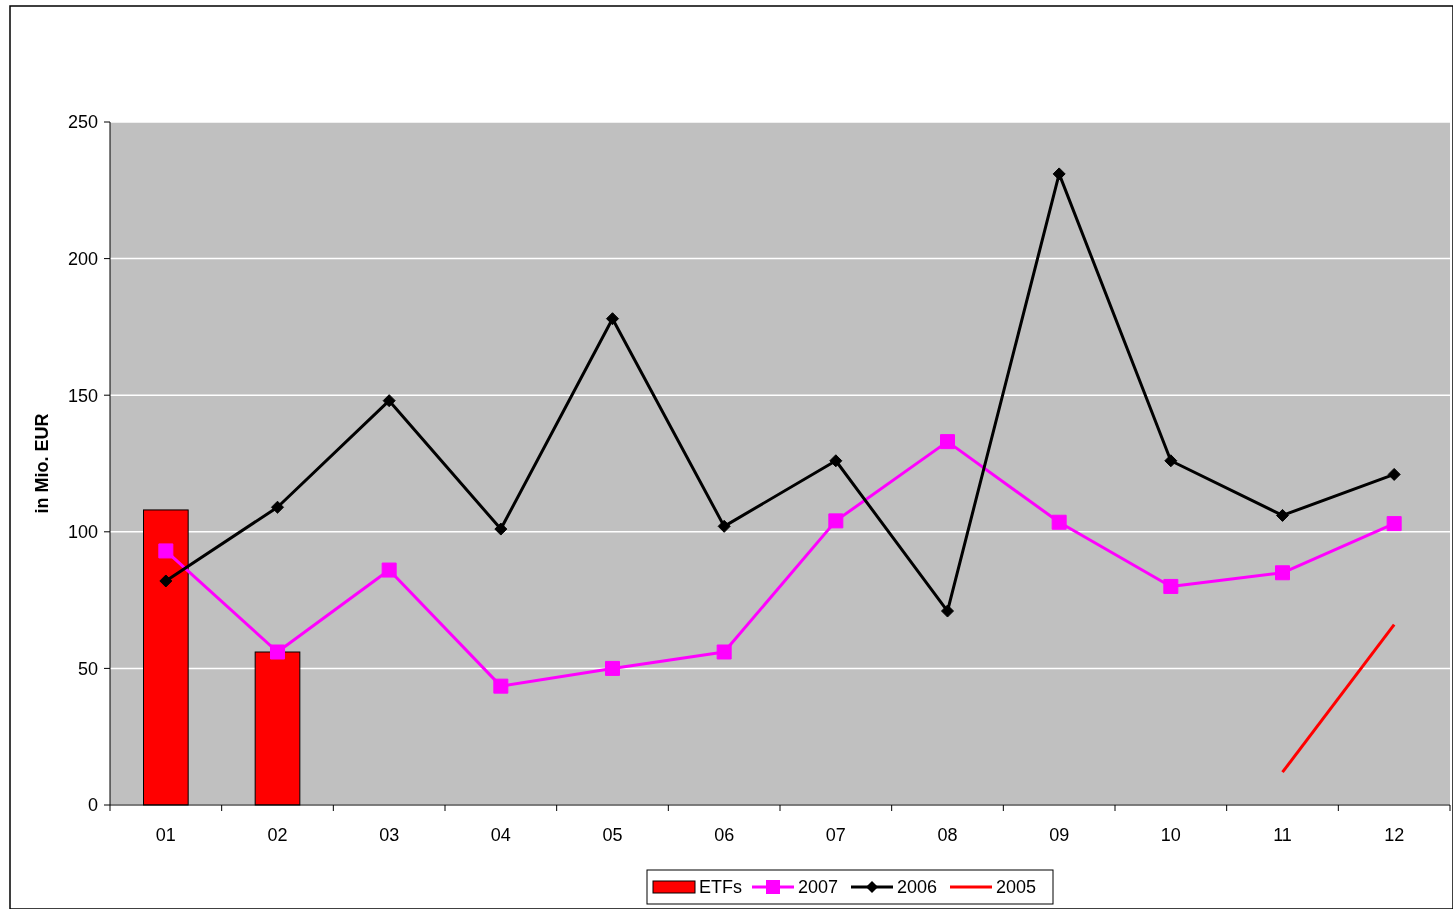 This screenshot has height=909, width=1453. I want to click on x-tick-label: 11, so click(1282, 835).